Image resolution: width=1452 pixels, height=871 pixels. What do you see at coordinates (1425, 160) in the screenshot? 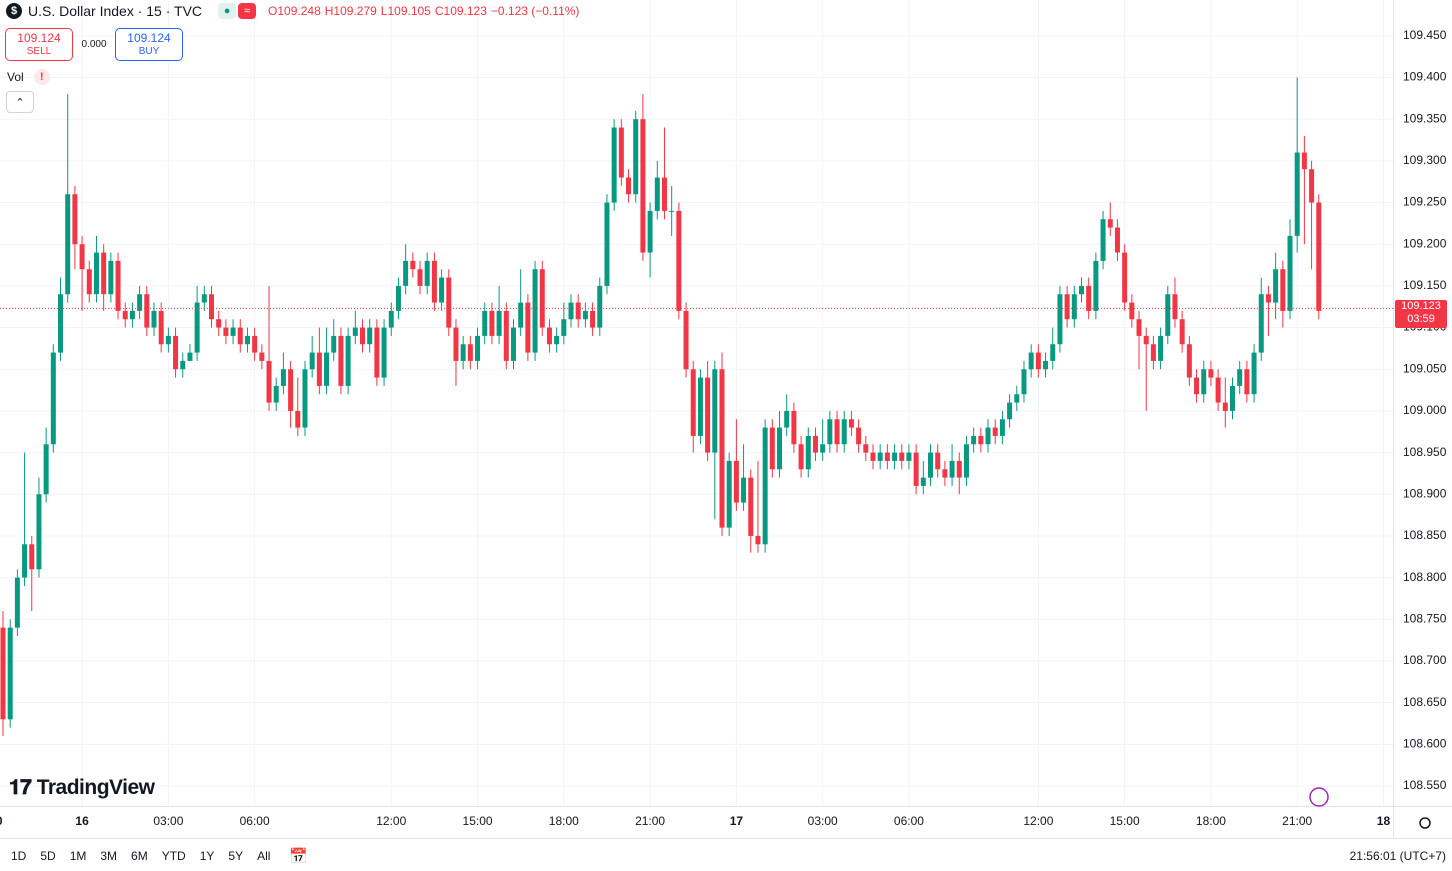
I see `y-tick-label: 109.300` at bounding box center [1425, 160].